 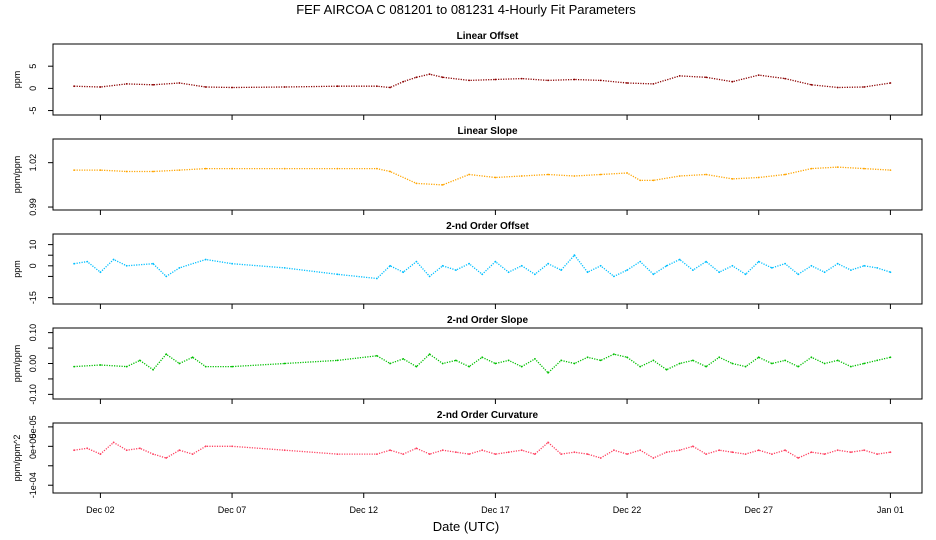 I want to click on y-axis-label: ppm/ppm^2, so click(x=17, y=458).